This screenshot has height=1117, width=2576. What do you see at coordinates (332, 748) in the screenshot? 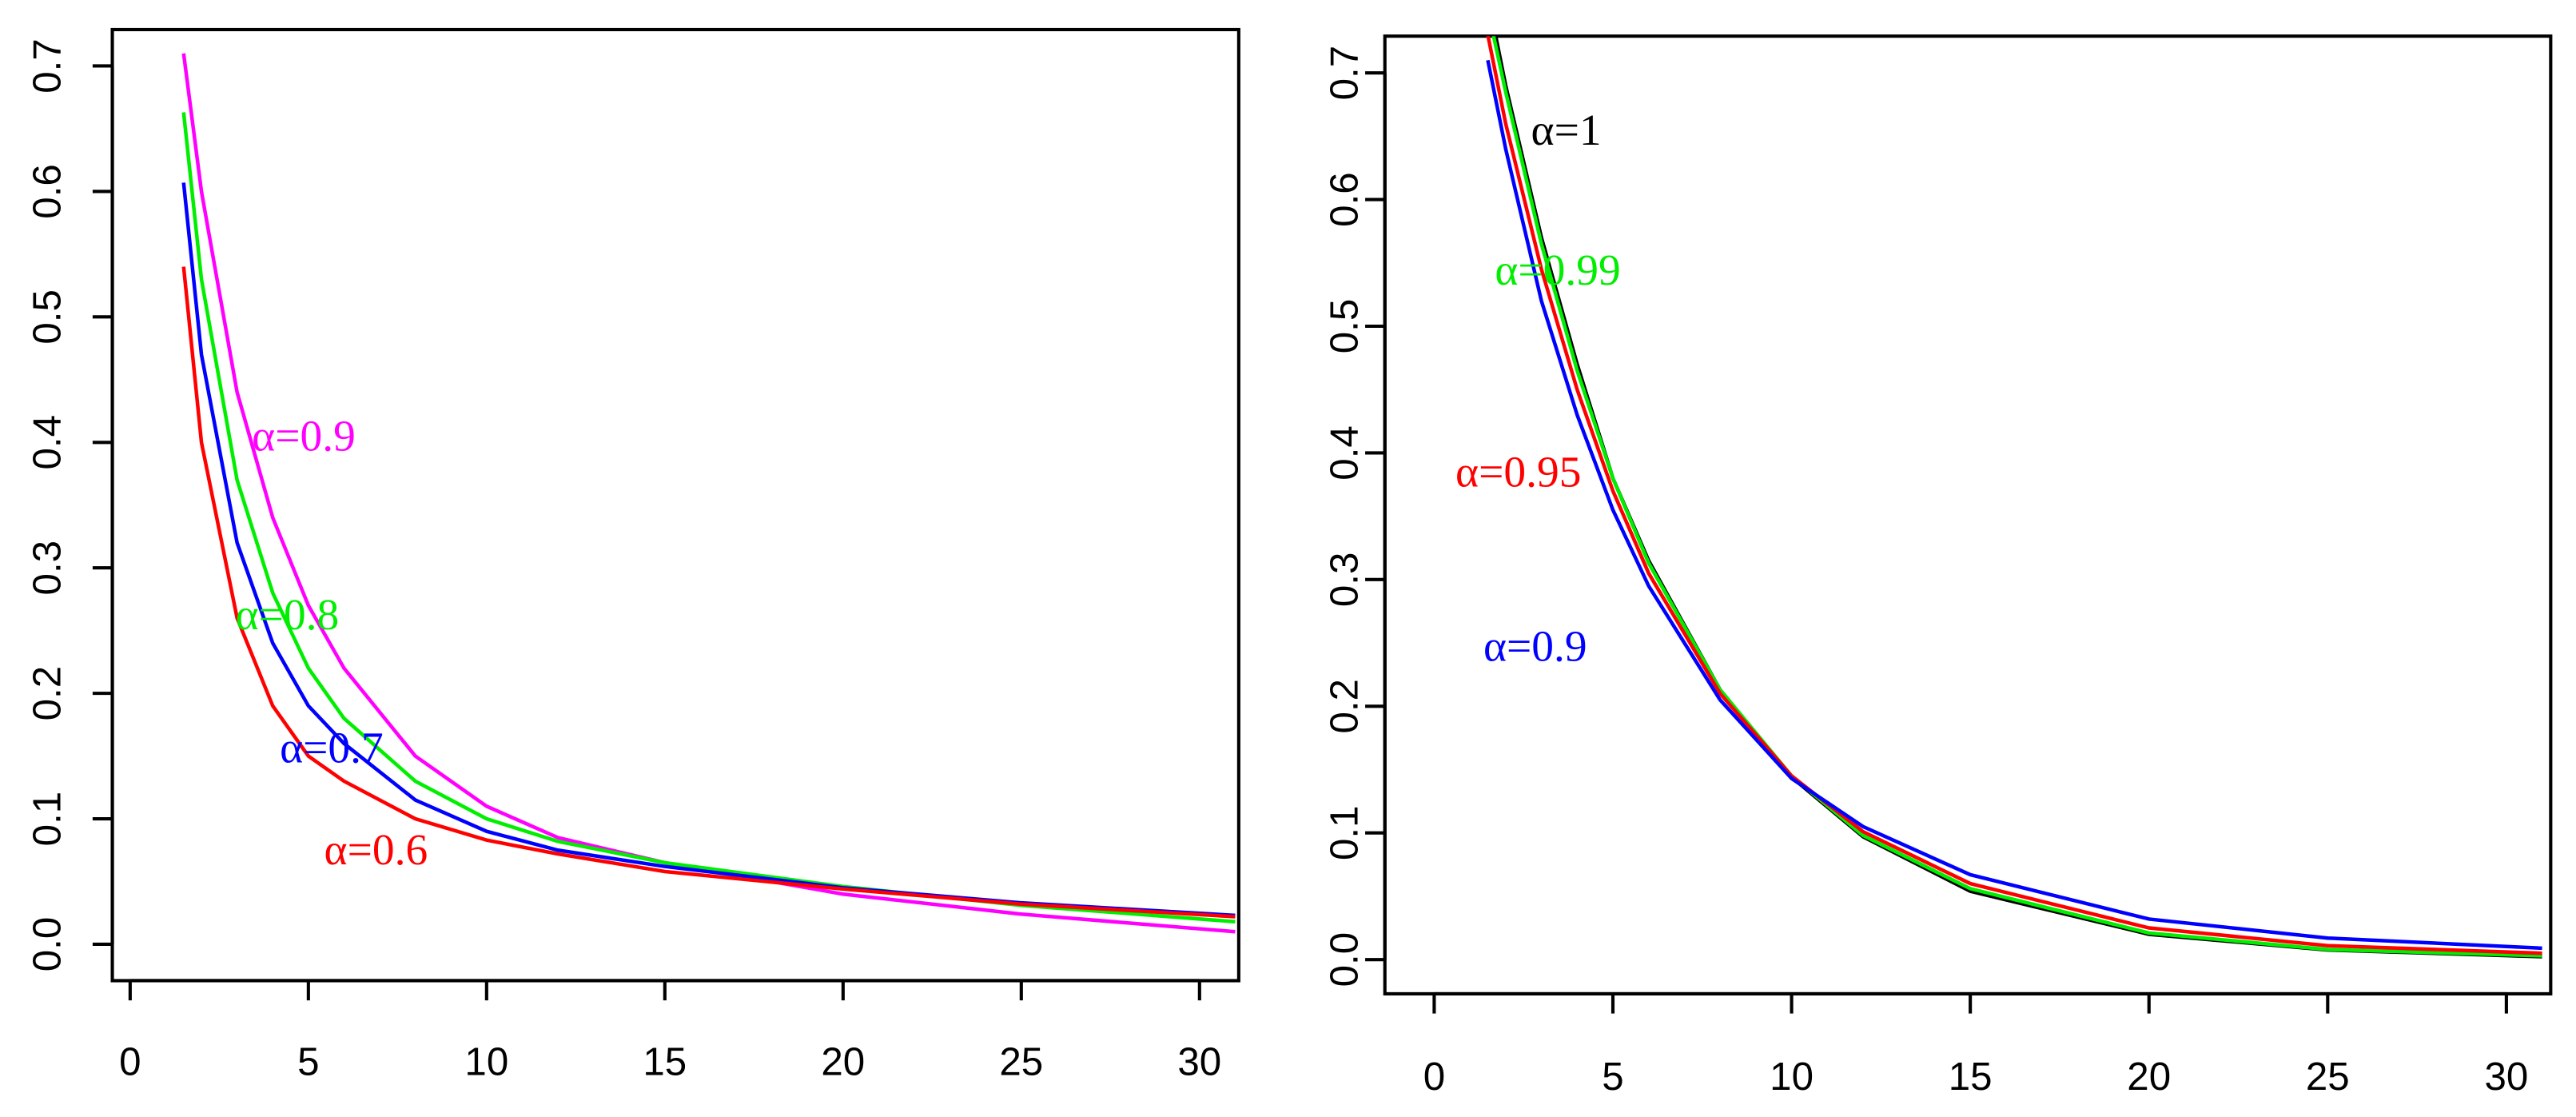
I see `series-label: α=0.7` at bounding box center [332, 748].